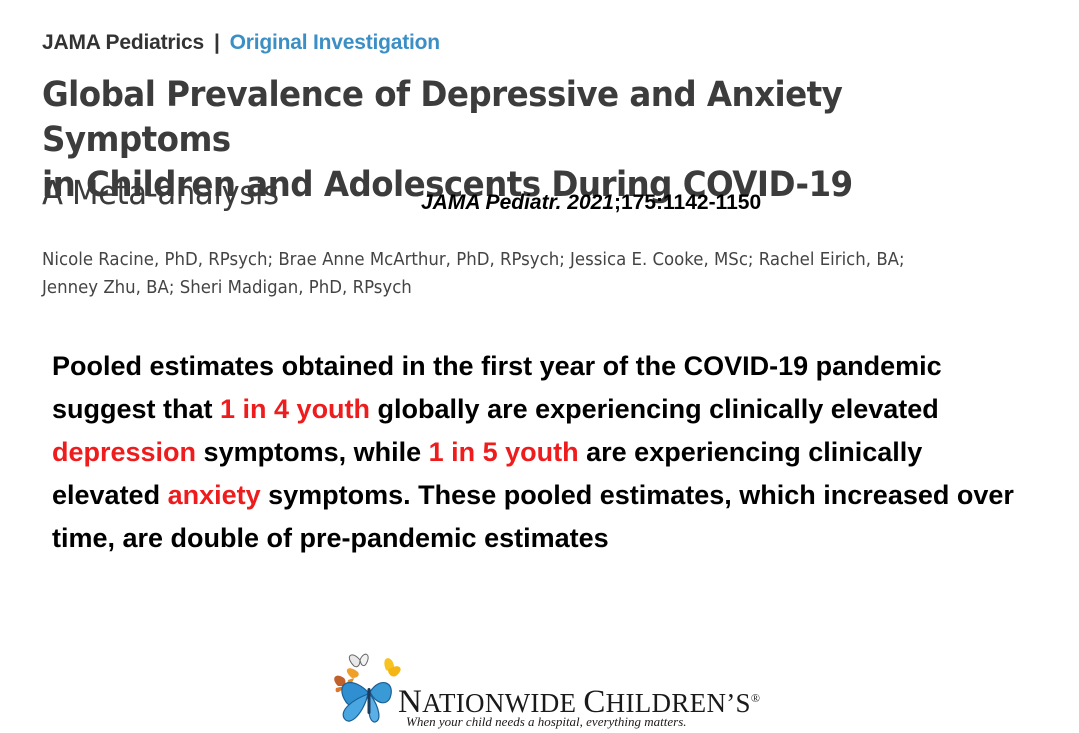 The height and width of the screenshot is (733, 1079). What do you see at coordinates (517, 202) in the screenshot?
I see `citation-journal-year: JAMA Pediatr. 2021` at bounding box center [517, 202].